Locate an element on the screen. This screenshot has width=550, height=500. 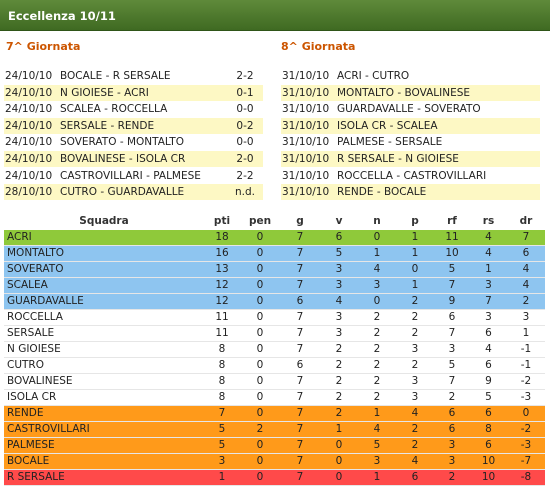
stat-rs: 6 is located at coordinates (488, 366).